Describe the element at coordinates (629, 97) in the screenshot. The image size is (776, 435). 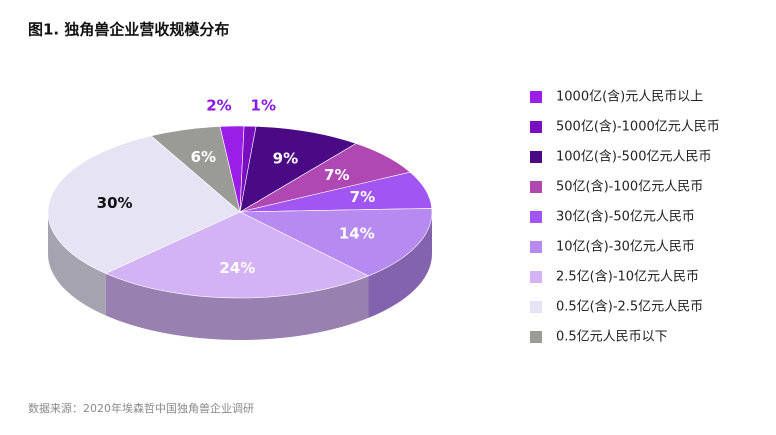
I see `legend-label: 1000亿(含)元人民币以上` at that location.